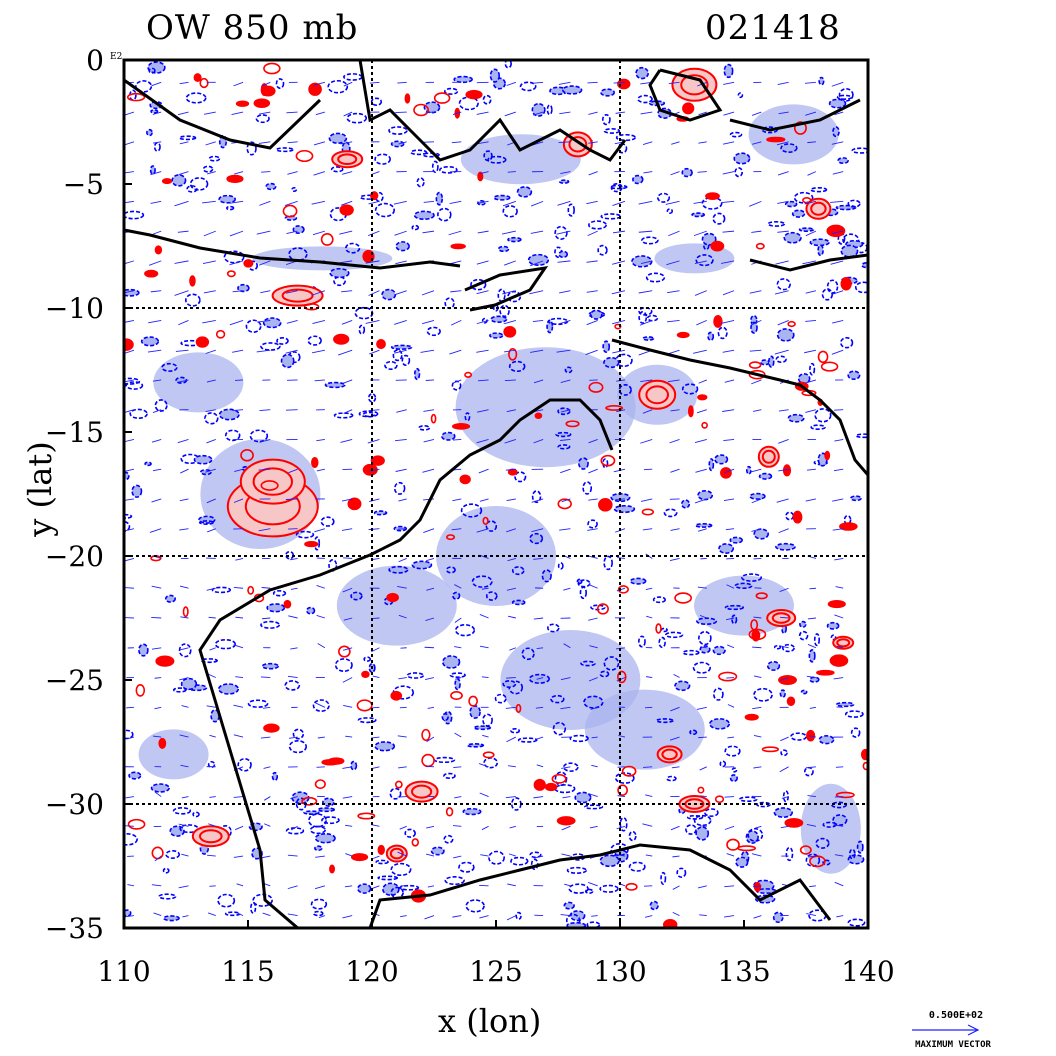 The image size is (1056, 1056). What do you see at coordinates (95, 60) in the screenshot?
I see `y-tick-label: 0` at bounding box center [95, 60].